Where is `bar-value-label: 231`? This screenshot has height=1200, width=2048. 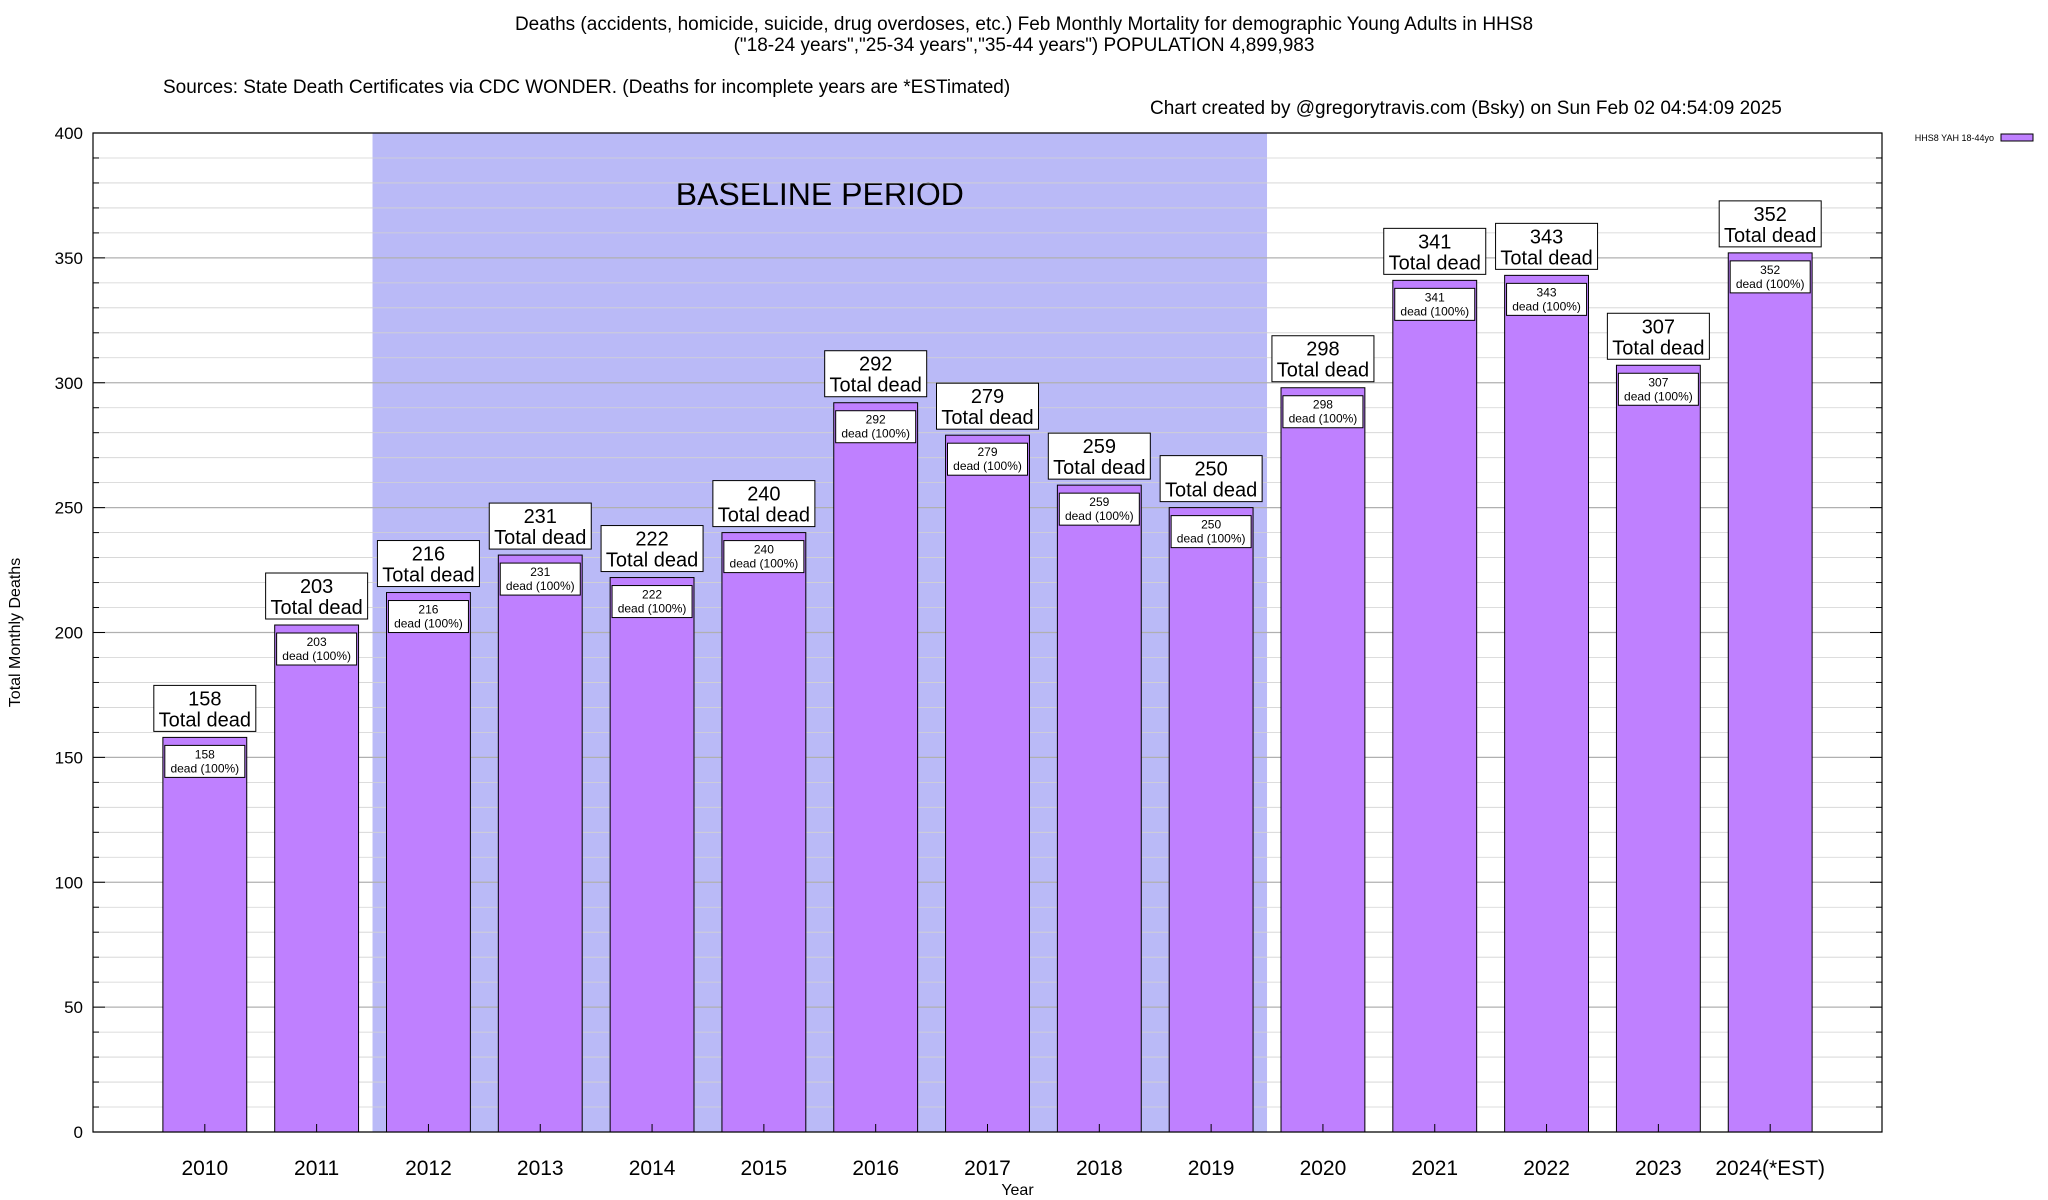 bar-value-label: 231 is located at coordinates (540, 517).